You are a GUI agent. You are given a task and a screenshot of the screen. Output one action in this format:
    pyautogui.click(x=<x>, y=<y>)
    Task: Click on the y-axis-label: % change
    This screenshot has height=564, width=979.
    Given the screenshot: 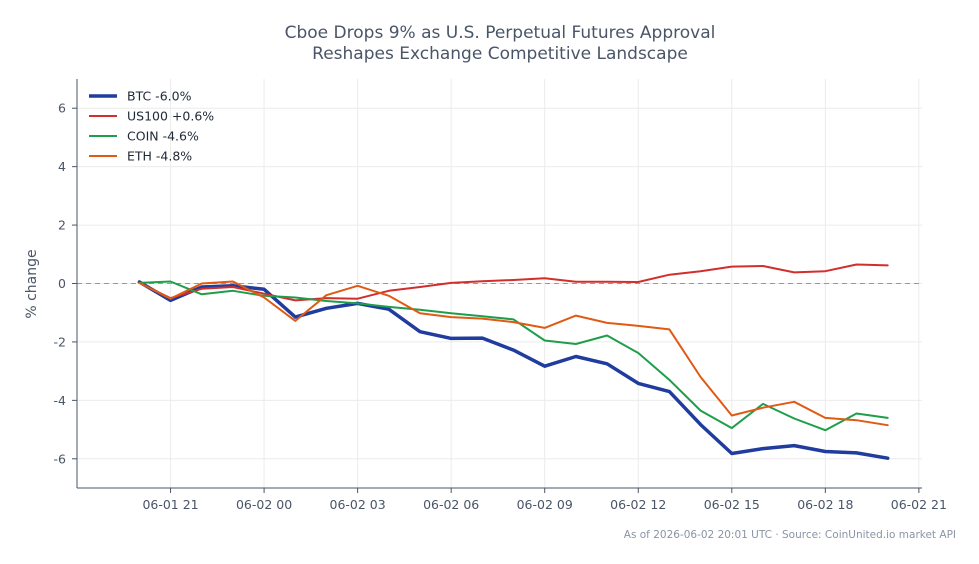 What is the action you would take?
    pyautogui.click(x=32, y=283)
    